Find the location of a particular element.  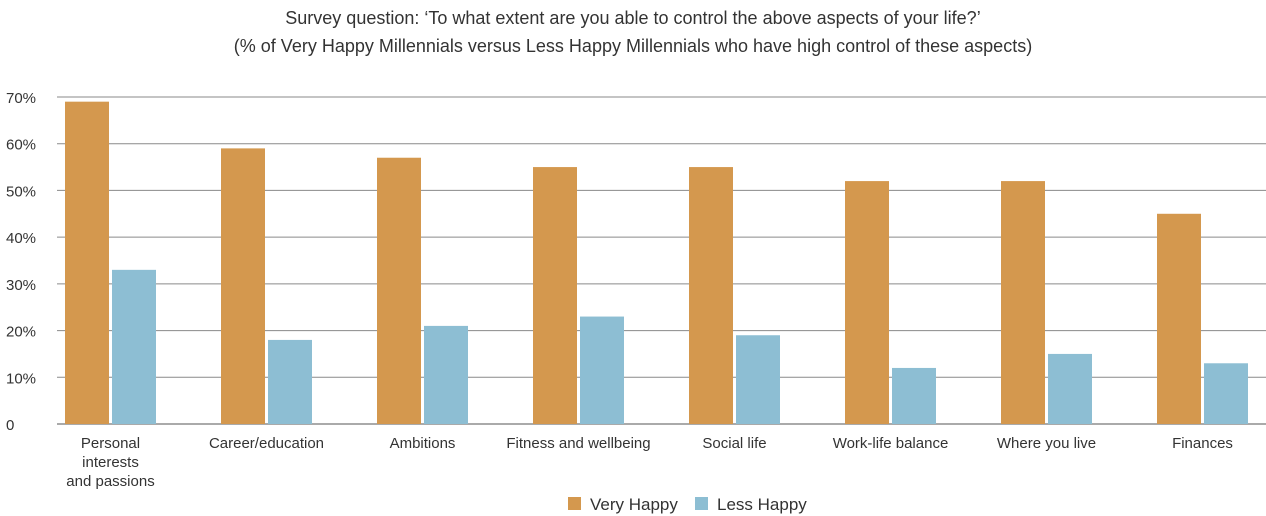

x-tick-label: Social life is located at coordinates (734, 443).